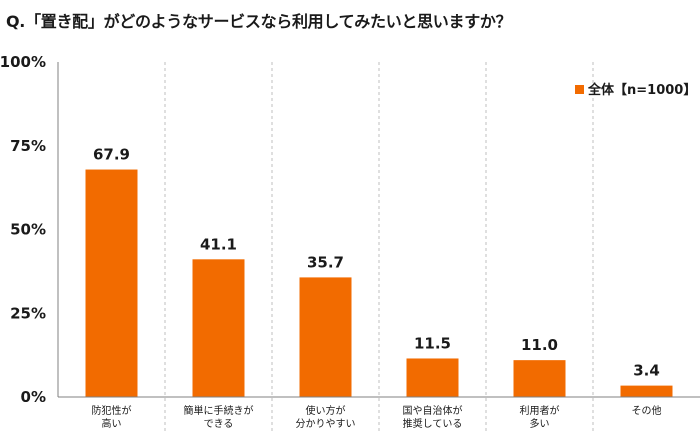  What do you see at coordinates (325, 262) in the screenshot?
I see `data-label: 35.7` at bounding box center [325, 262].